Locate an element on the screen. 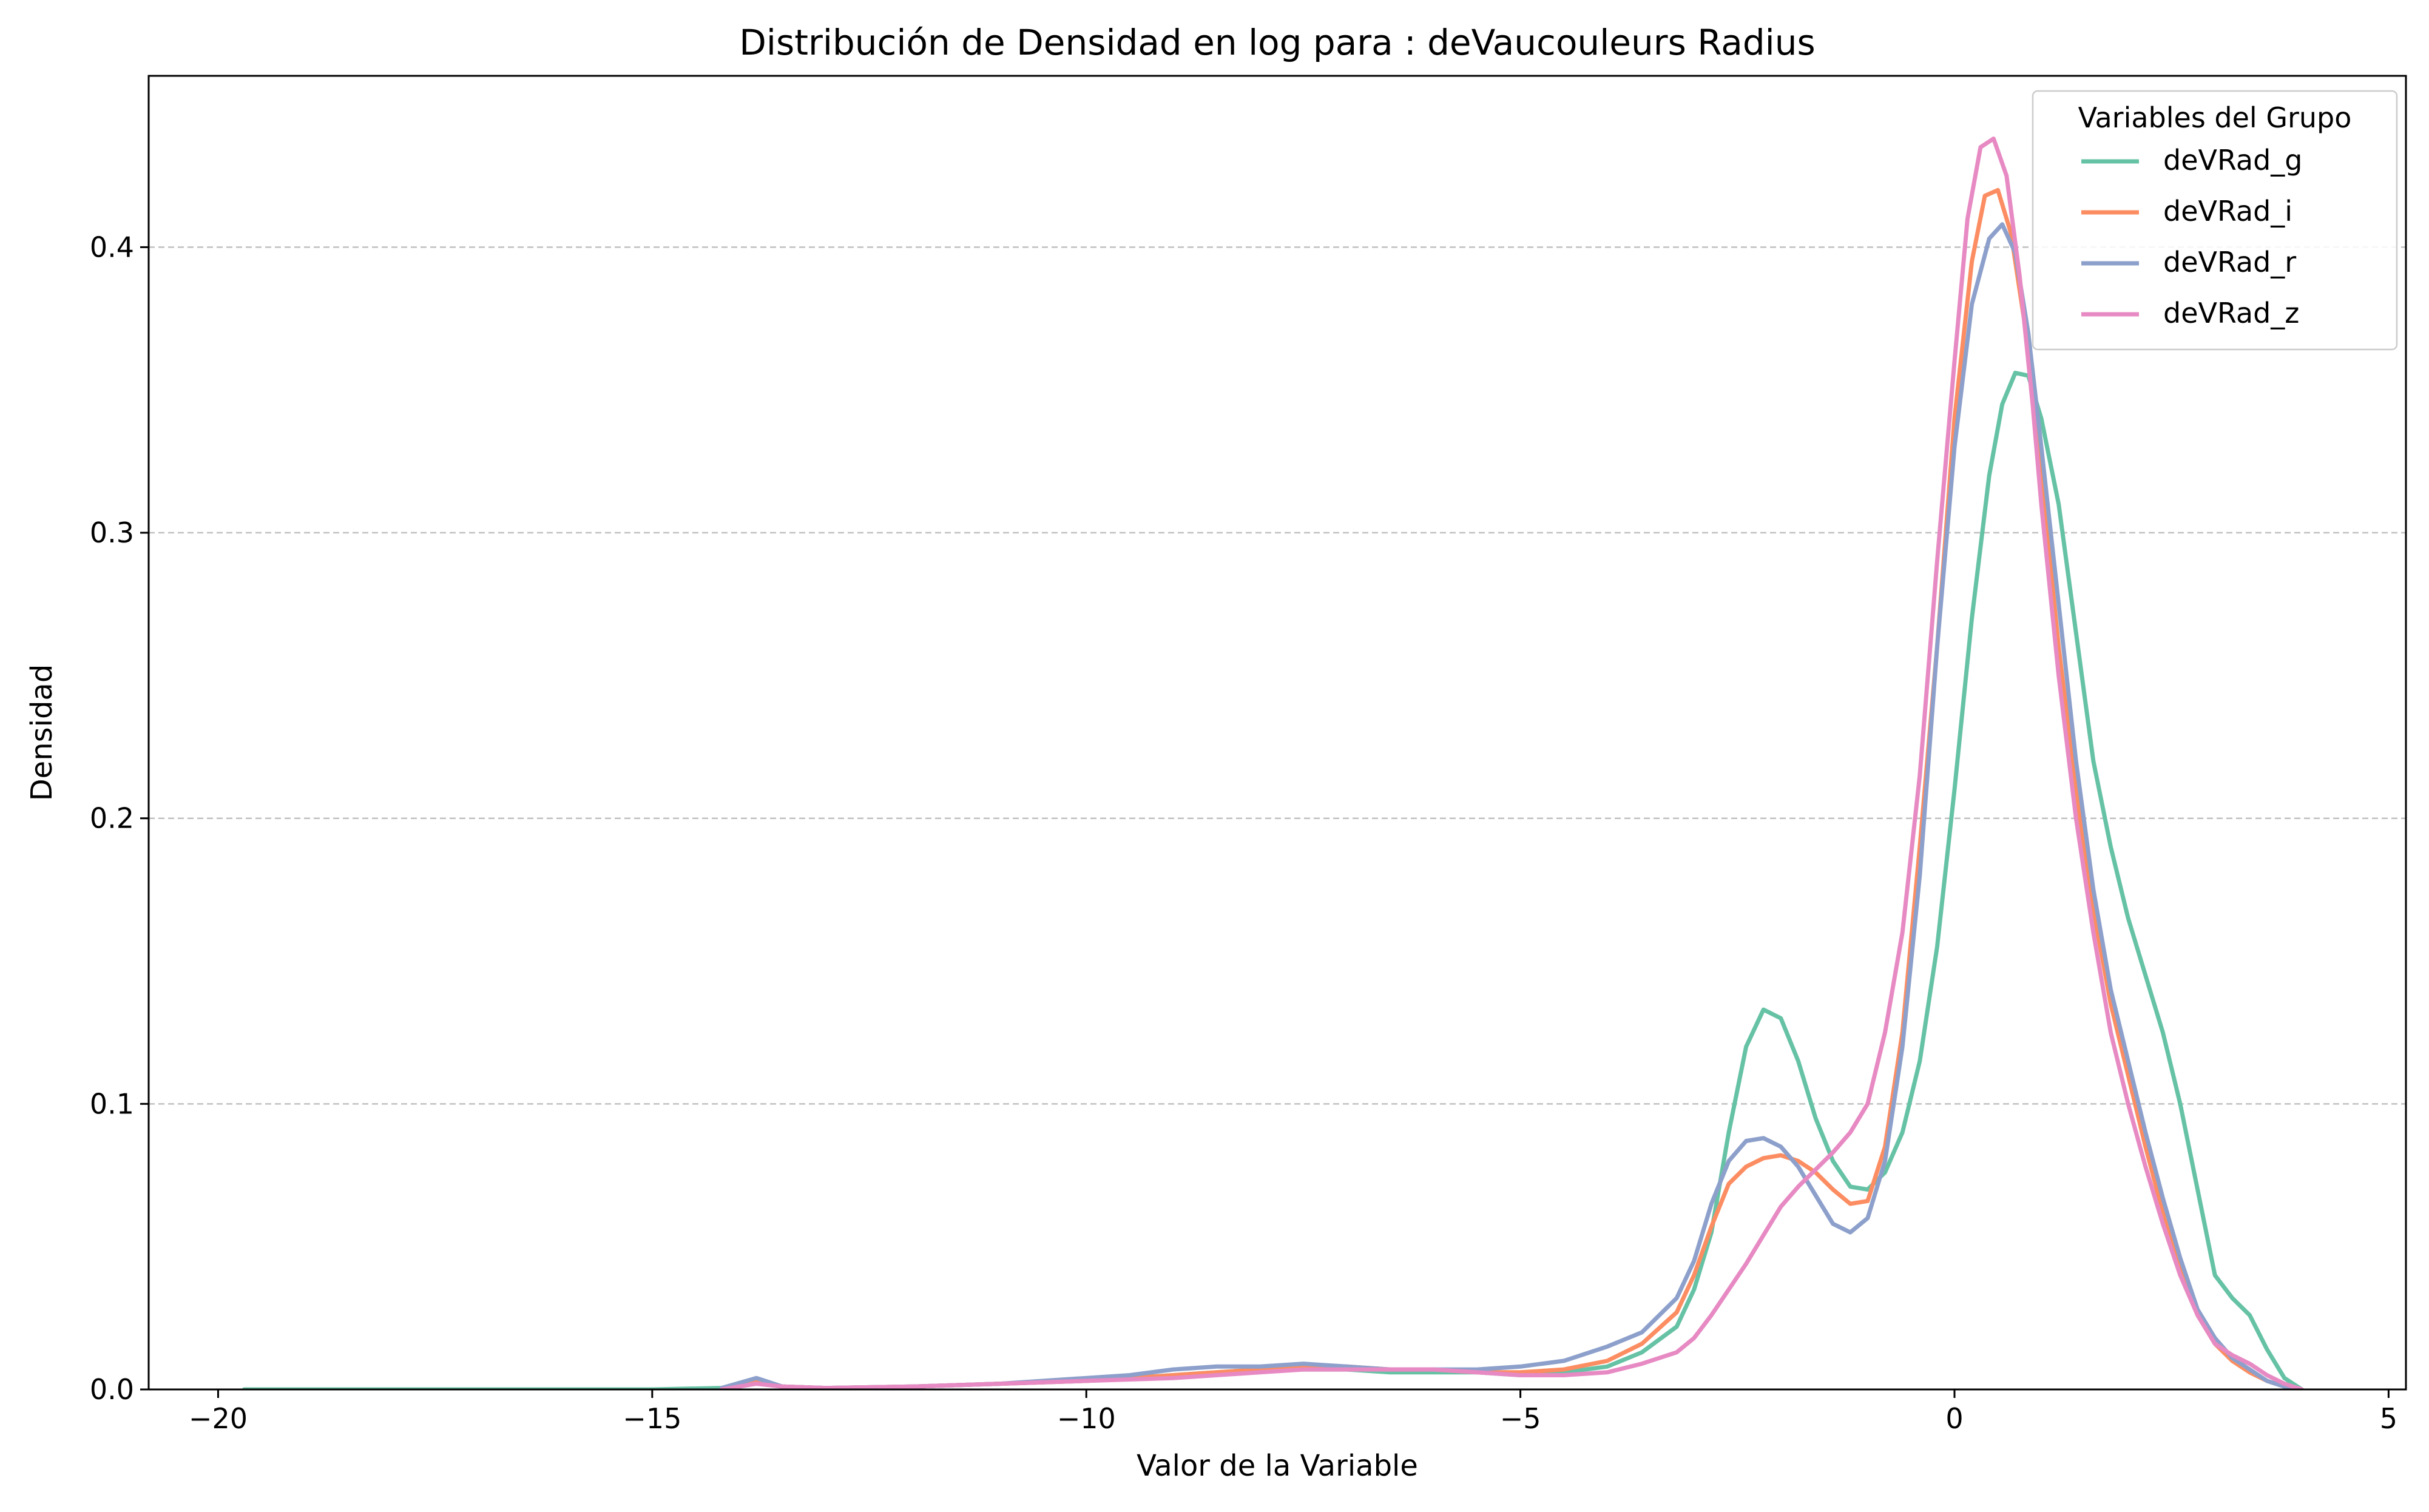 The width and height of the screenshot is (2429, 1512). x-axis-label: Valor de la Variable is located at coordinates (1277, 1466).